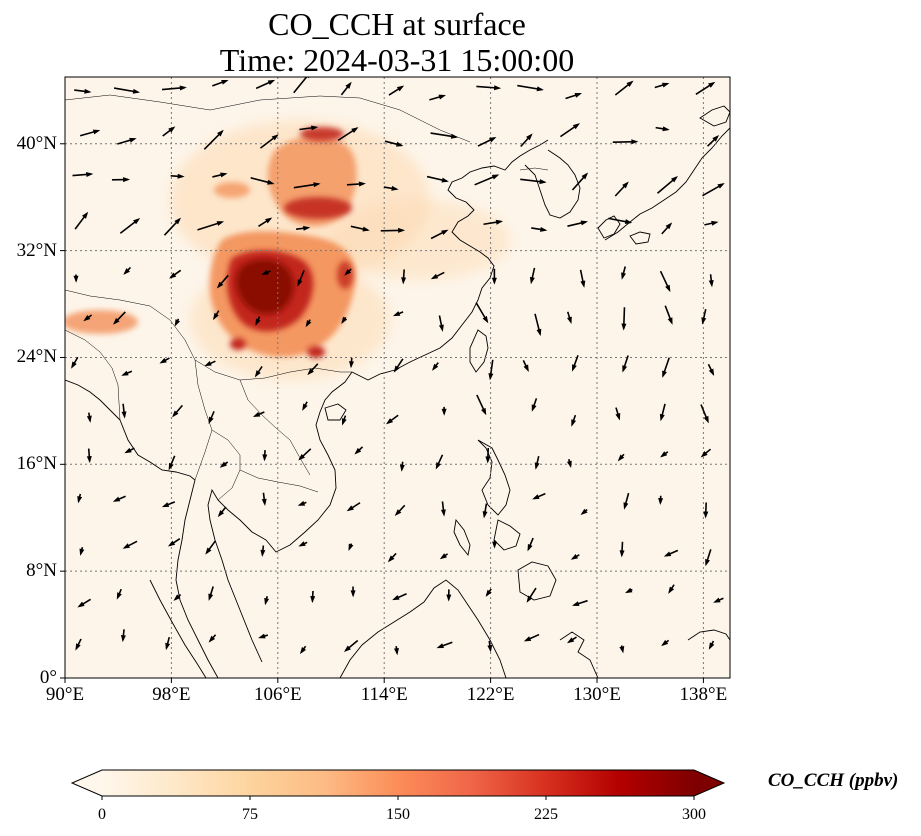 This screenshot has width=921, height=836. I want to click on border-himalaya, so click(130, 325).